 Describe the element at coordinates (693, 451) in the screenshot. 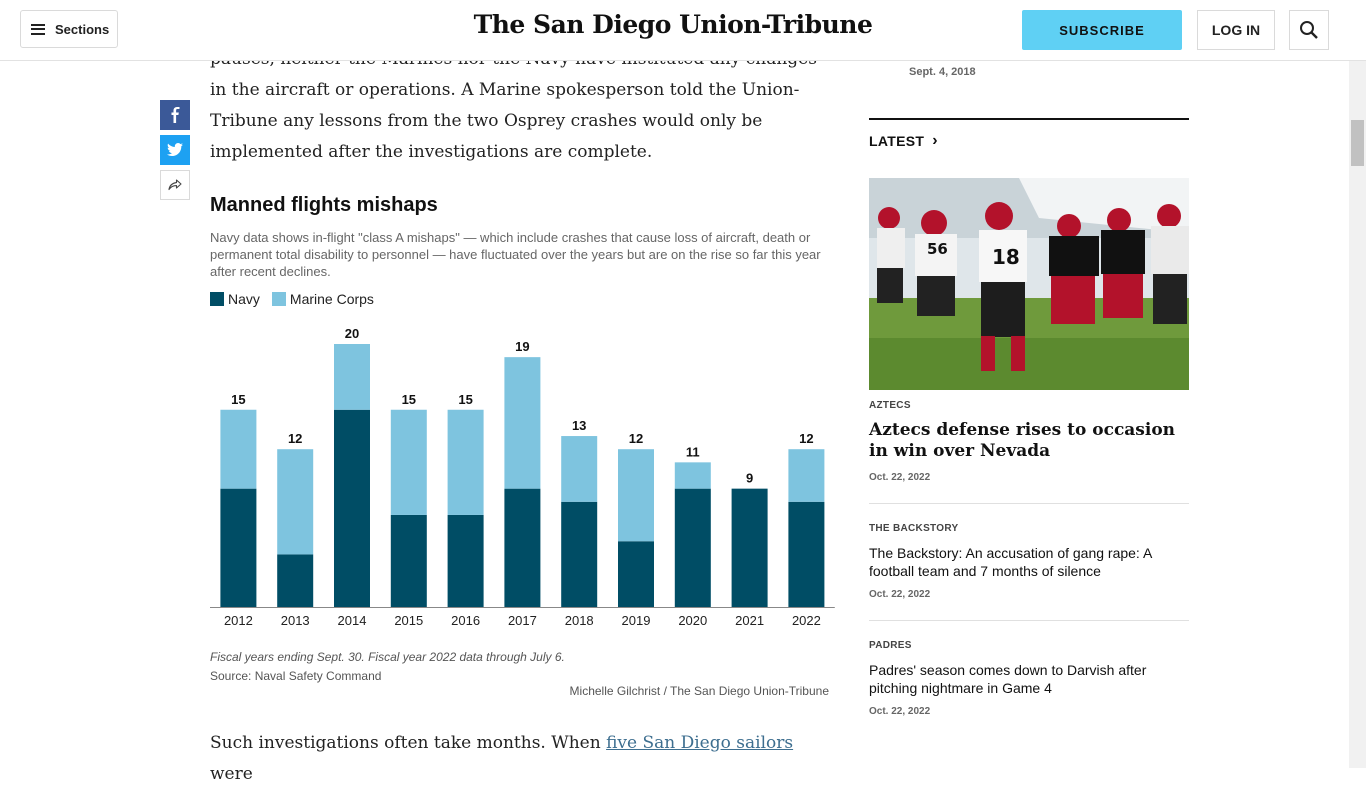

I see `bar-total-label: 11` at that location.